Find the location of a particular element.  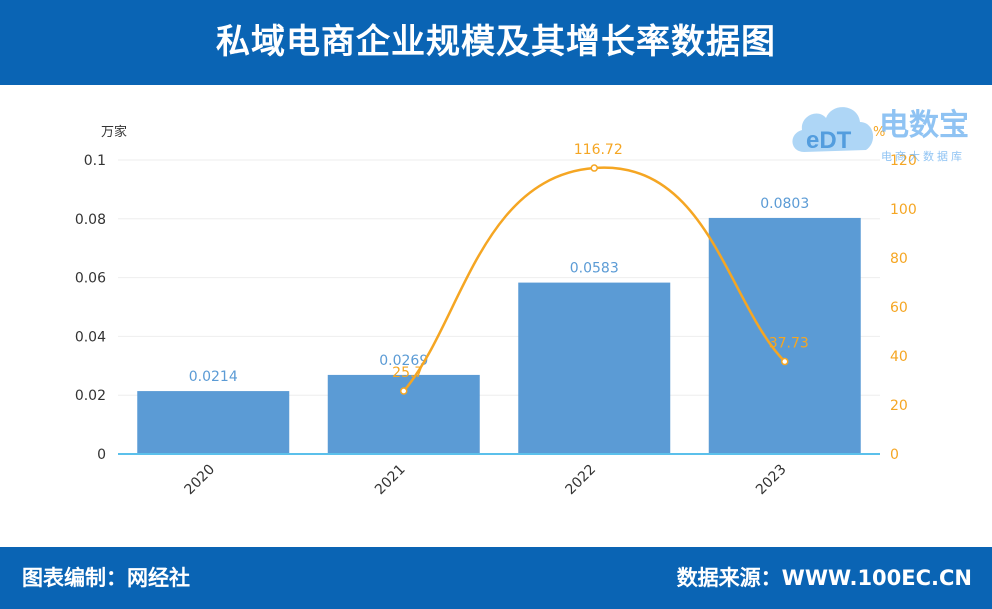

y-right-tick-label: 100 is located at coordinates (903, 210).